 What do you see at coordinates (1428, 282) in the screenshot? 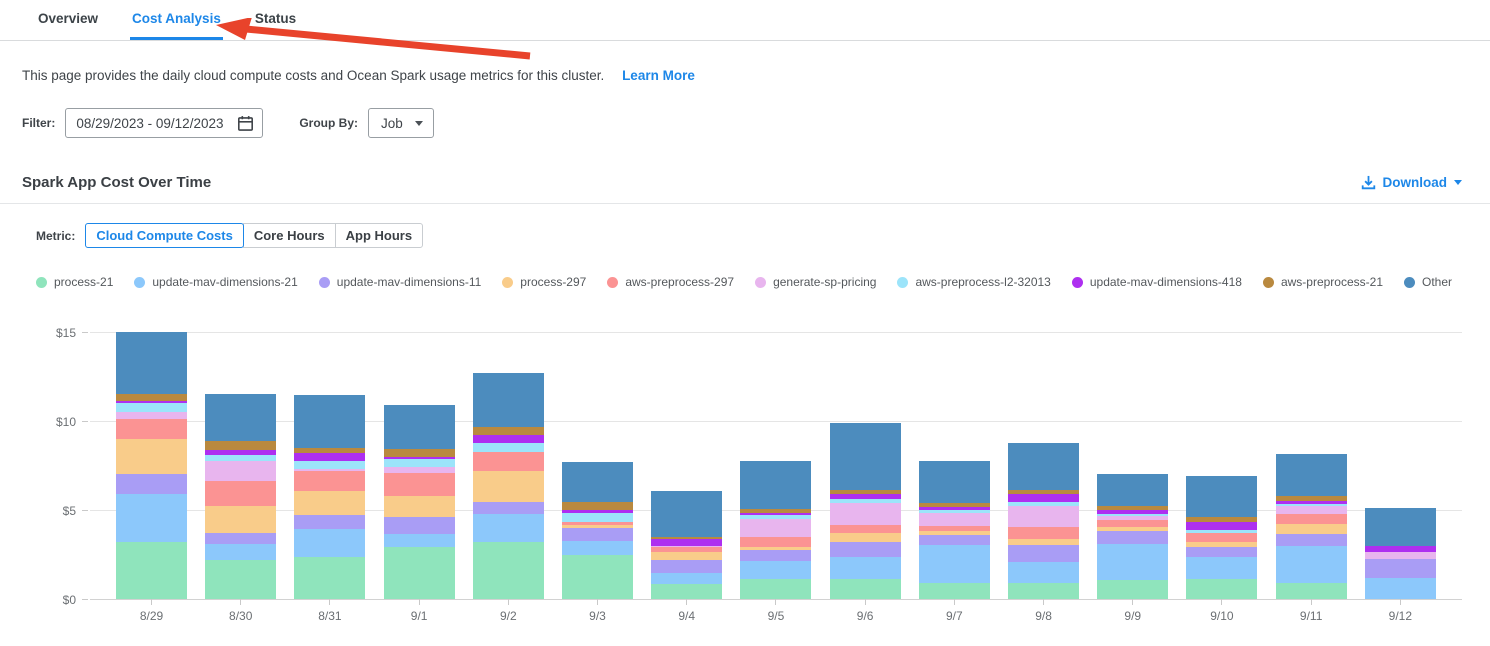
I see `legend-item-Other: Other` at bounding box center [1428, 282].